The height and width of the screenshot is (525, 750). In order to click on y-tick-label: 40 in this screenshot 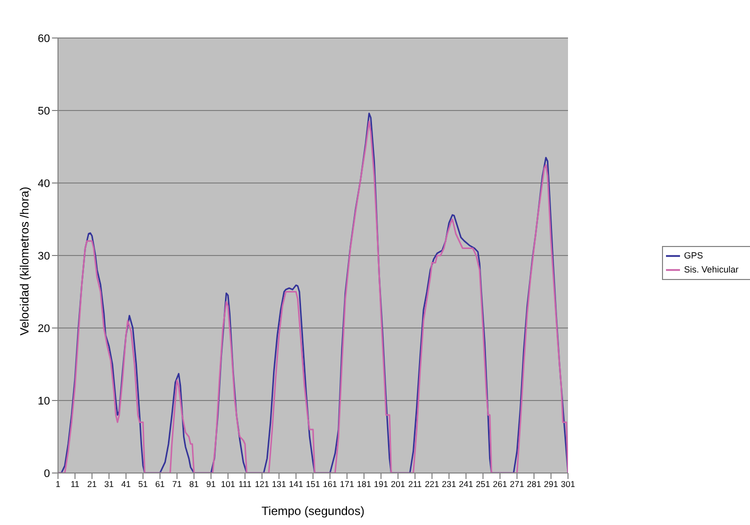, I will do `click(44, 184)`.